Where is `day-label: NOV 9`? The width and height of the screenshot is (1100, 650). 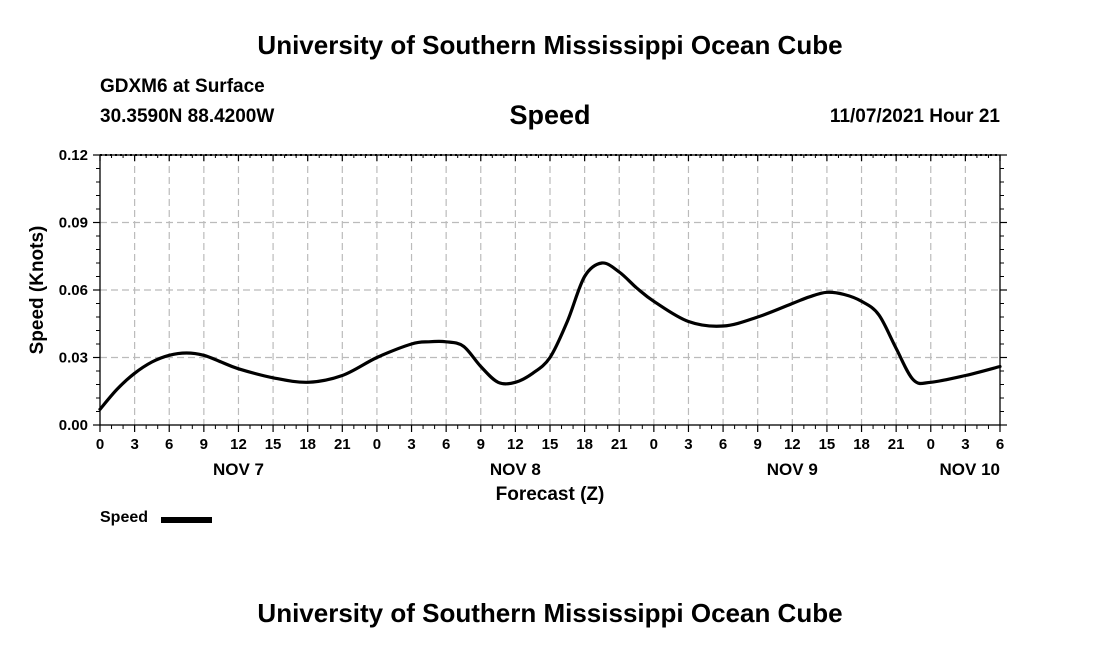 day-label: NOV 9 is located at coordinates (792, 469).